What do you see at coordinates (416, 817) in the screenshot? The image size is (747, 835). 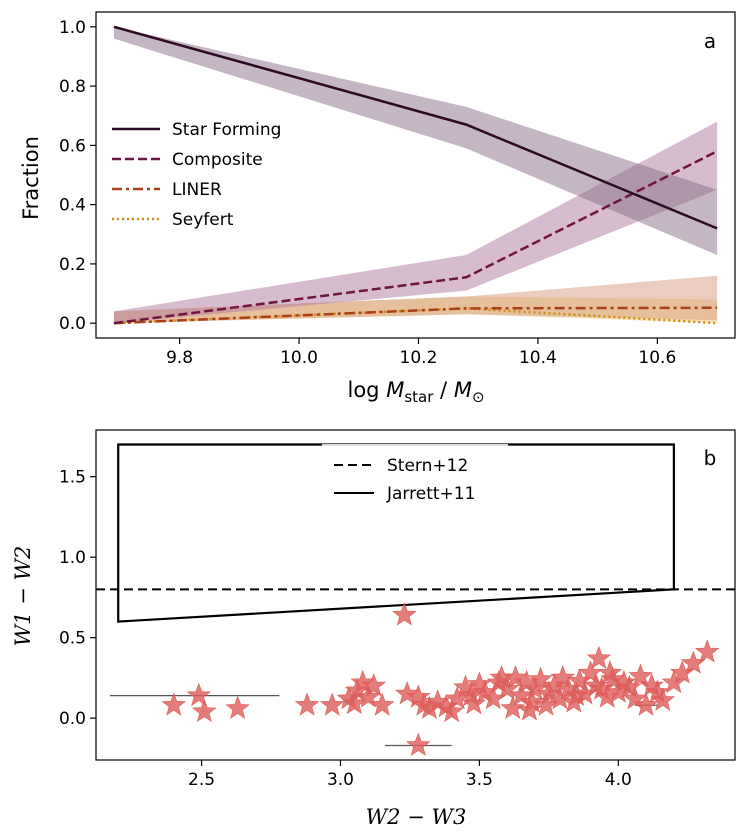 I see `b-x-axis-label: W2 − W3` at bounding box center [416, 817].